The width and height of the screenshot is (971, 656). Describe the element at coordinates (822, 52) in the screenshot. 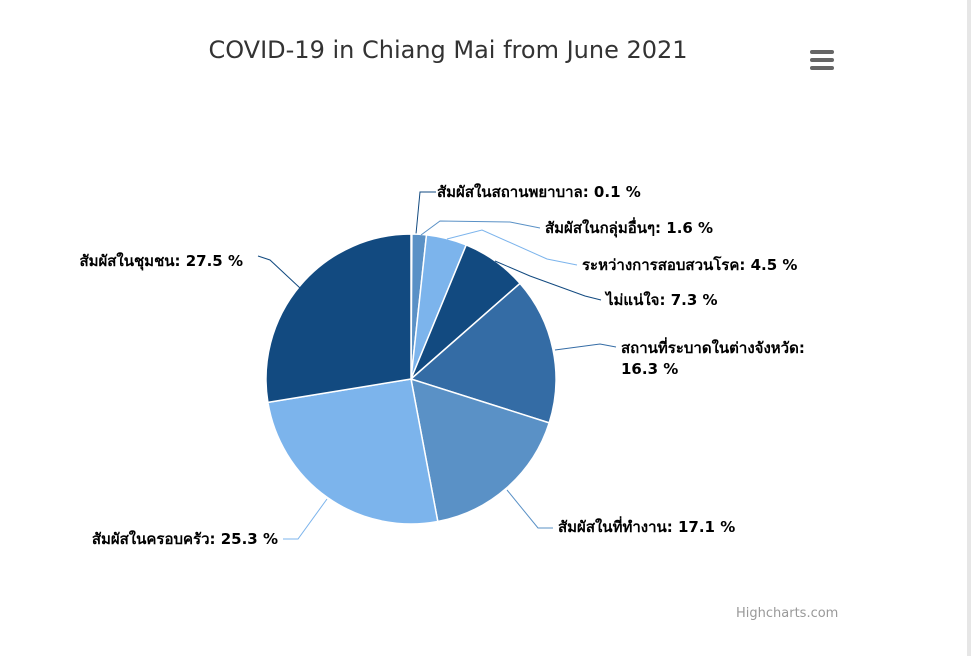

I see `hamburger-menu-icon` at that location.